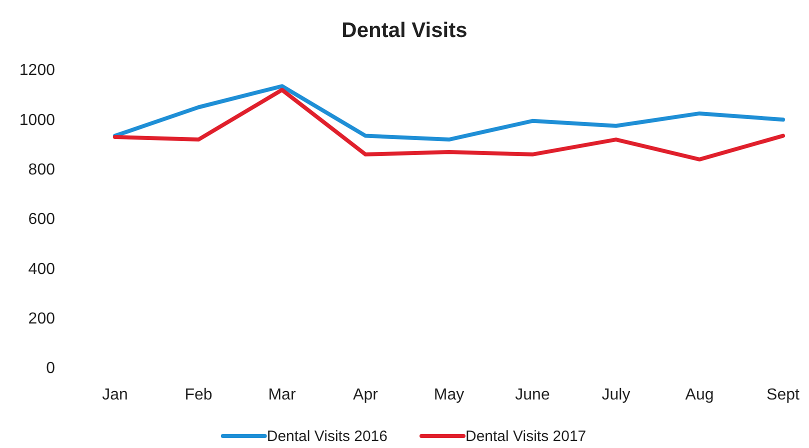  What do you see at coordinates (42, 269) in the screenshot?
I see `y-tick-label: 400` at bounding box center [42, 269].